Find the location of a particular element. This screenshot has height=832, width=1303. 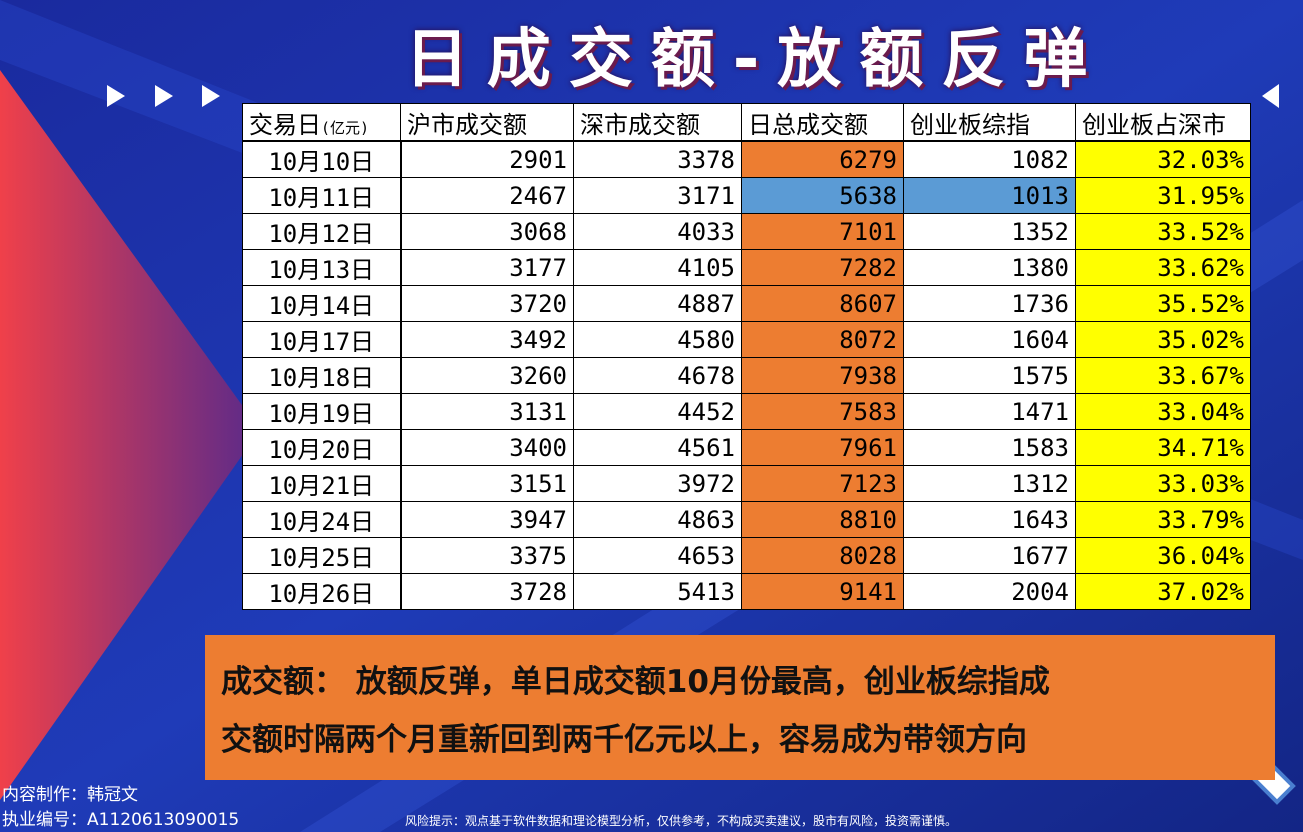

table-cell: 4580 is located at coordinates (657, 339).